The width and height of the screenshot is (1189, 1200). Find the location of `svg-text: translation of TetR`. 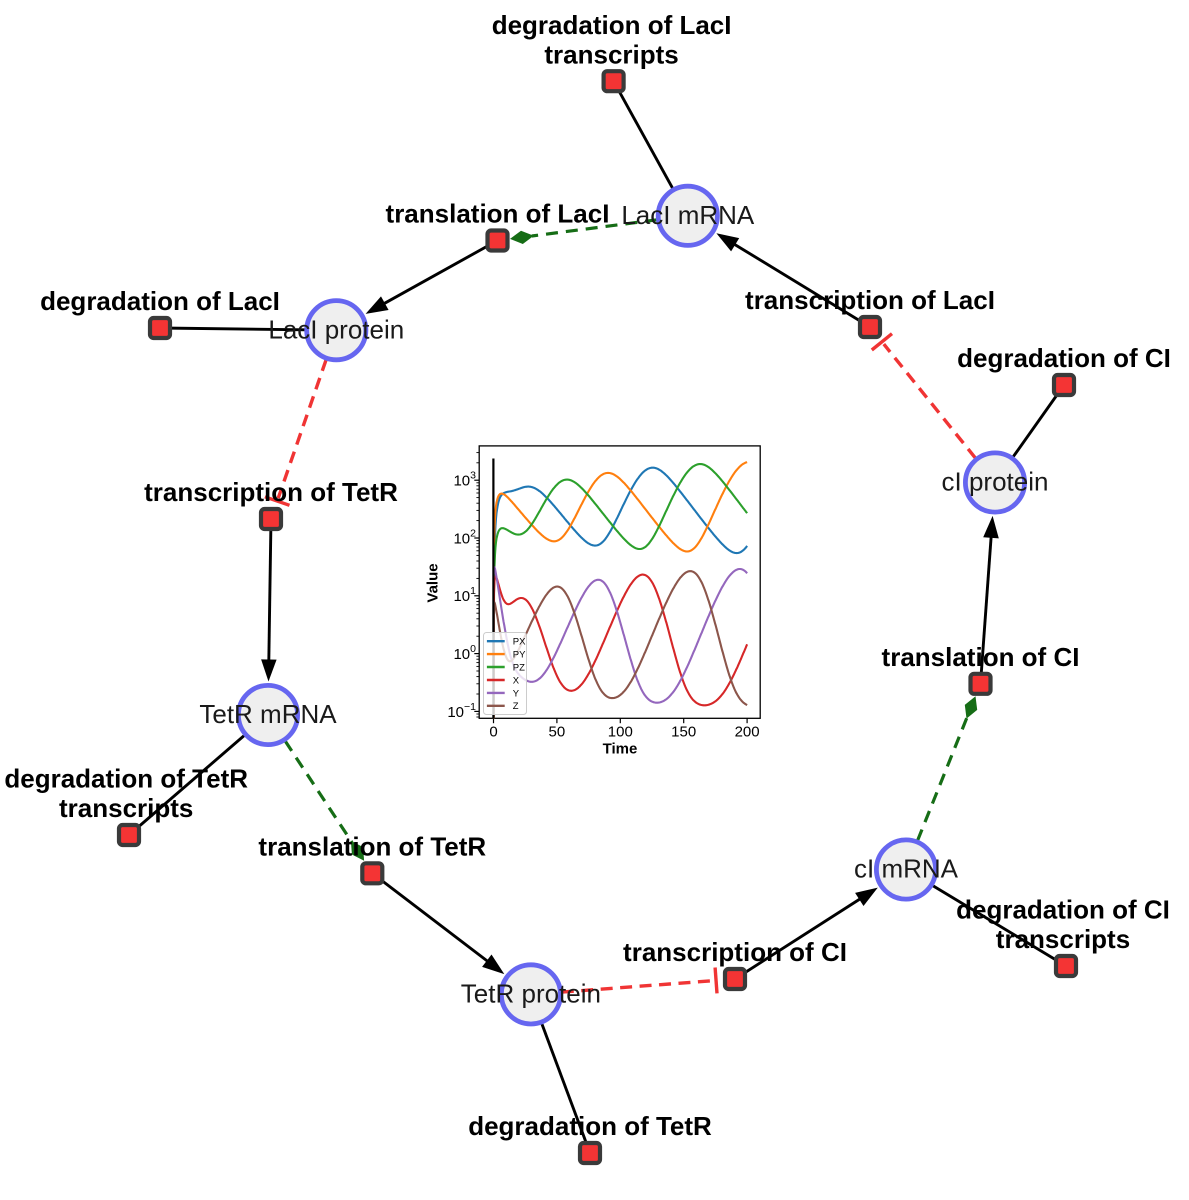

svg-text: translation of TetR is located at coordinates (372, 847).